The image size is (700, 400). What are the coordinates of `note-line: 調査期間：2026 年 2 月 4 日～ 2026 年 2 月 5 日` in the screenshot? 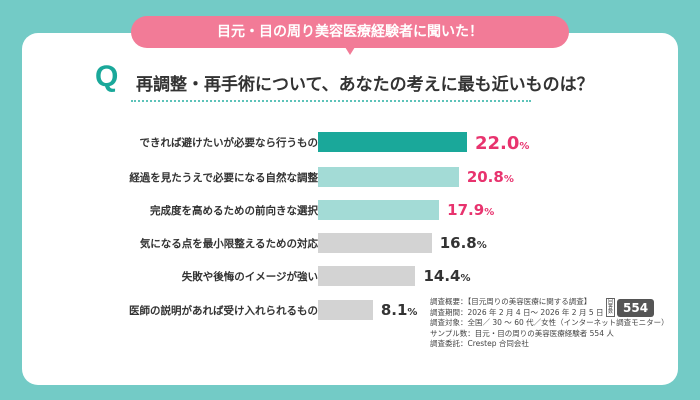 It's located at (517, 312).